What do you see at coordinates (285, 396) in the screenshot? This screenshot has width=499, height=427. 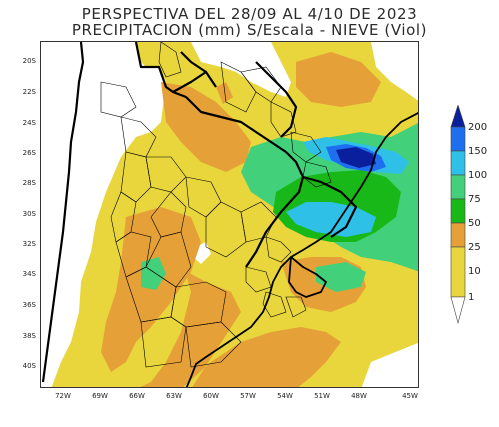 I see `lon-label-54w: 54W` at bounding box center [285, 396].